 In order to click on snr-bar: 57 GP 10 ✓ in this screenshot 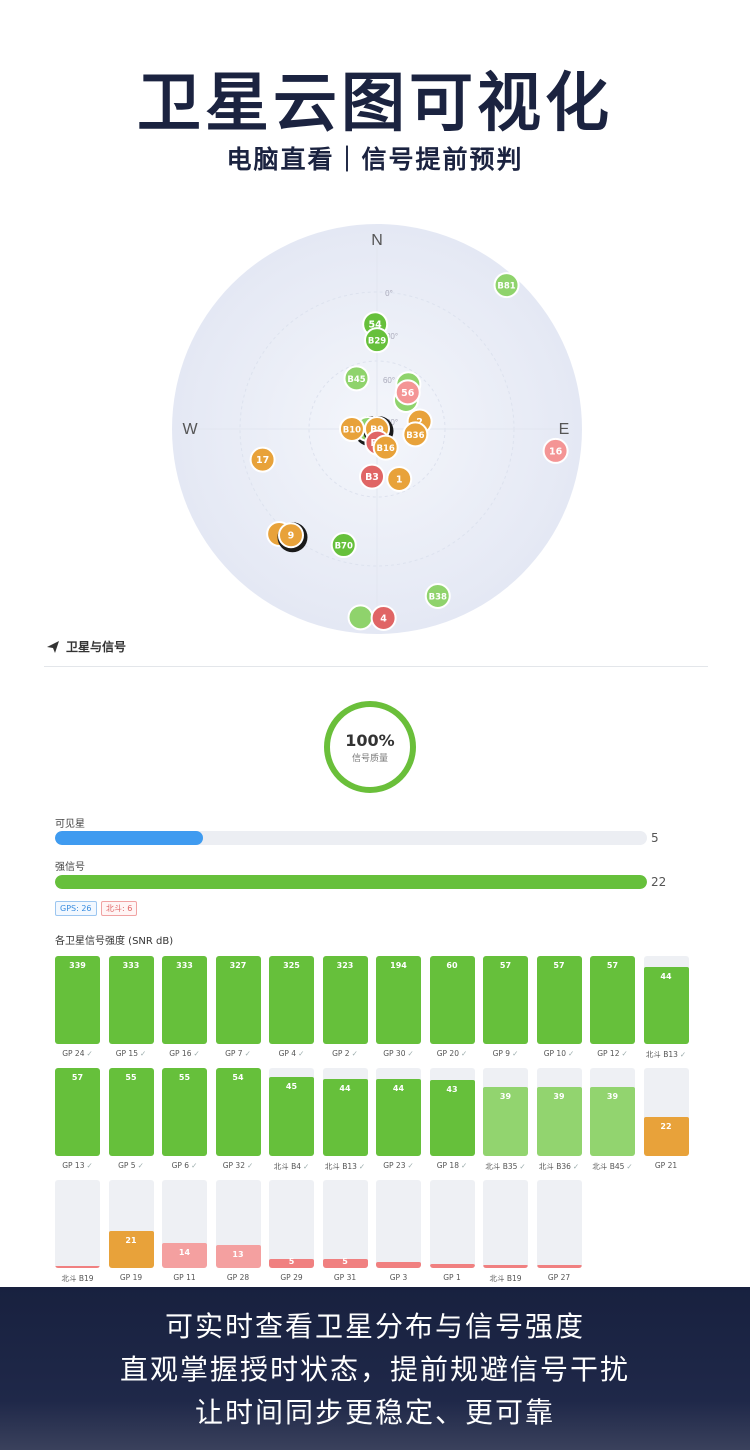, I will do `click(559, 1007)`.